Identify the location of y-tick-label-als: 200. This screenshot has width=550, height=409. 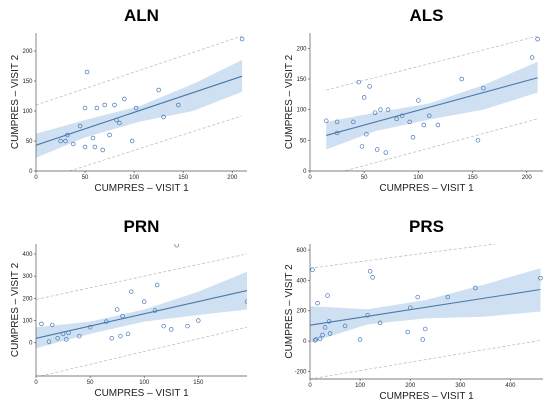
(301, 49).